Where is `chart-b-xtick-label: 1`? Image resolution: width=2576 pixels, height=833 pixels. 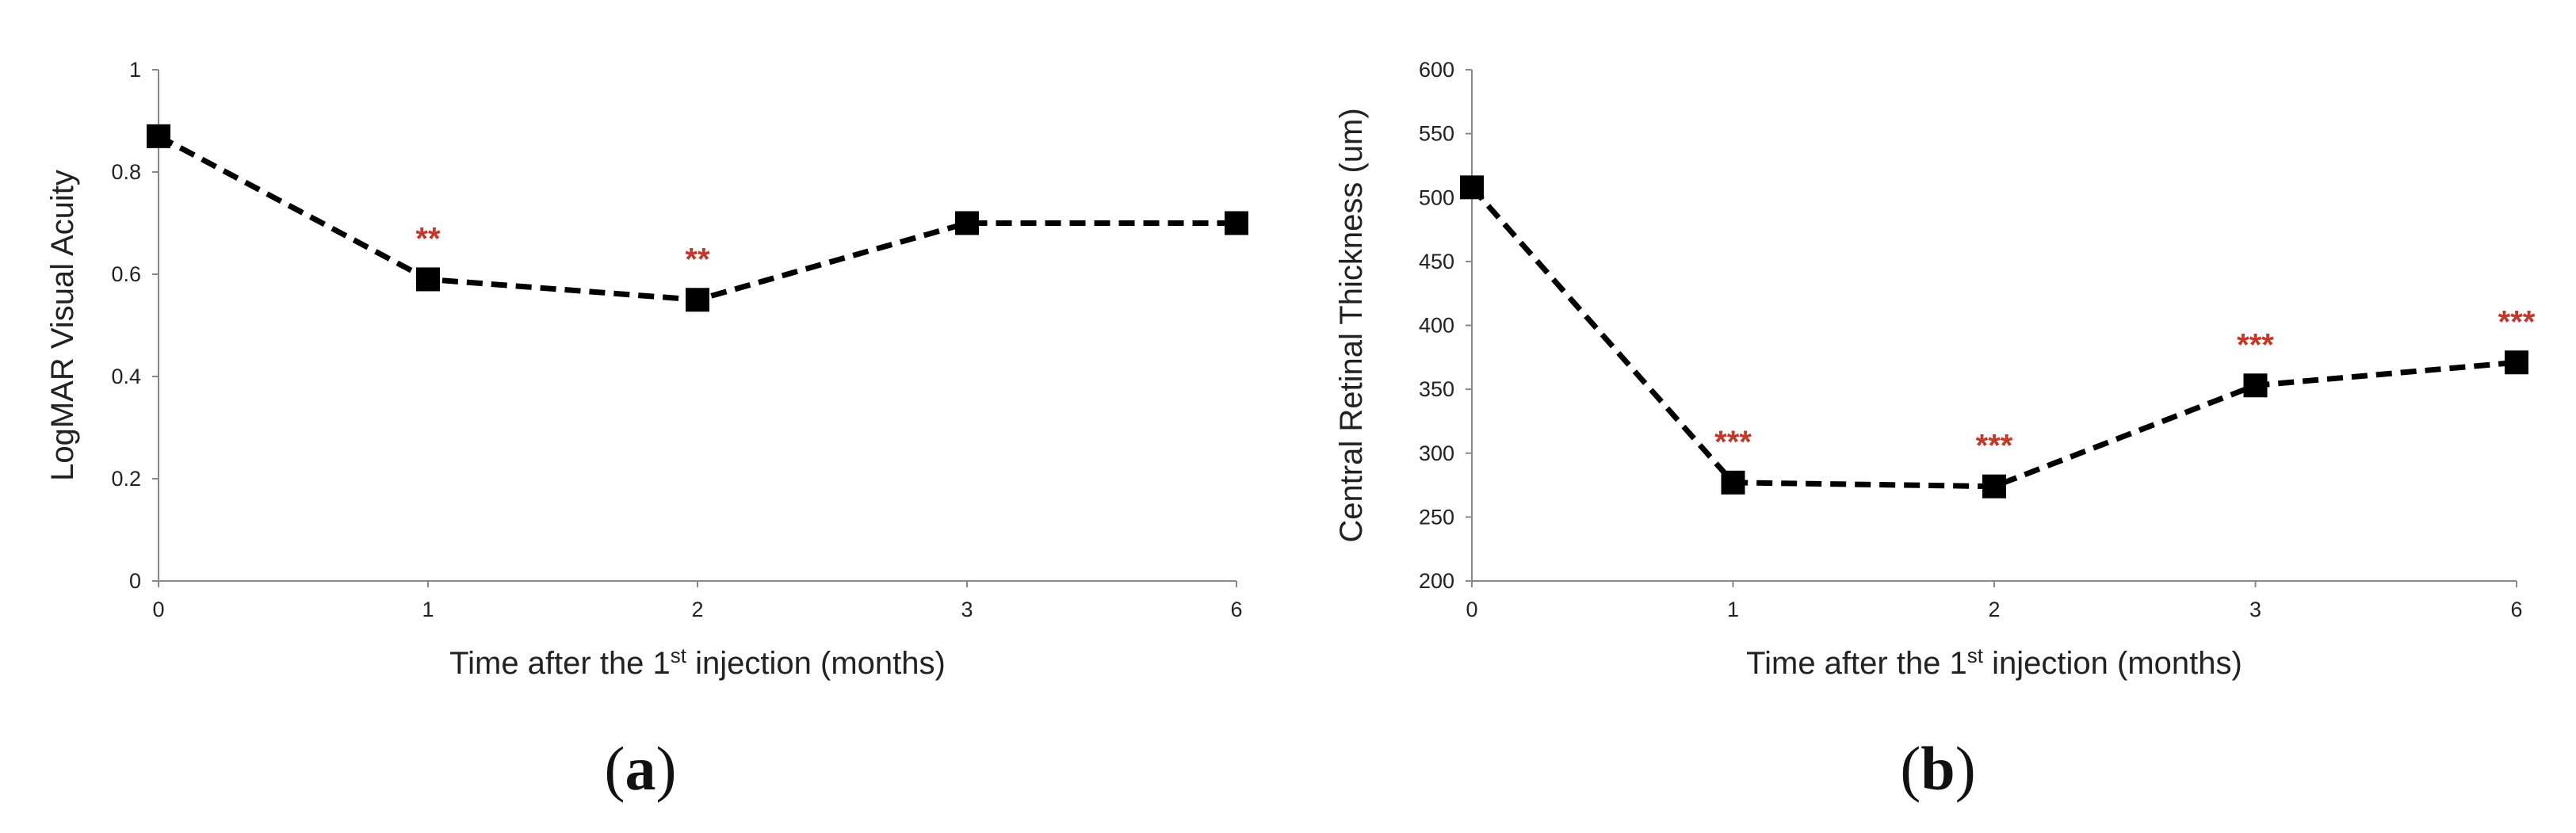 chart-b-xtick-label: 1 is located at coordinates (1733, 609).